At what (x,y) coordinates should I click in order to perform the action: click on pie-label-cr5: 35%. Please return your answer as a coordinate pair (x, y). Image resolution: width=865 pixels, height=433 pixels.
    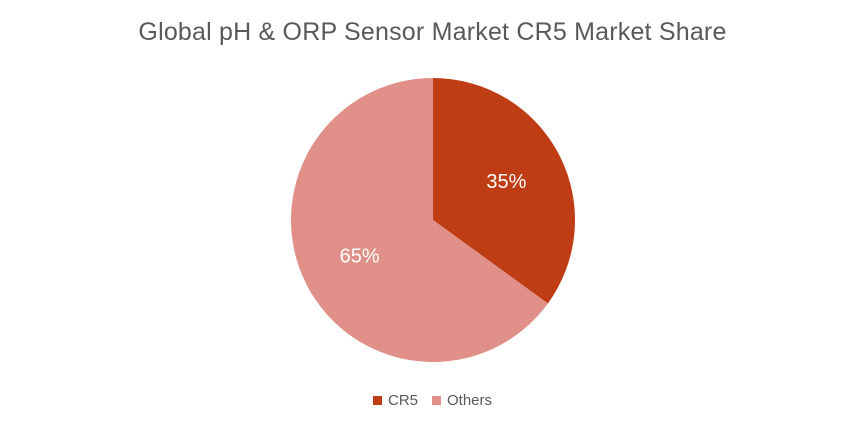
    Looking at the image, I should click on (506, 182).